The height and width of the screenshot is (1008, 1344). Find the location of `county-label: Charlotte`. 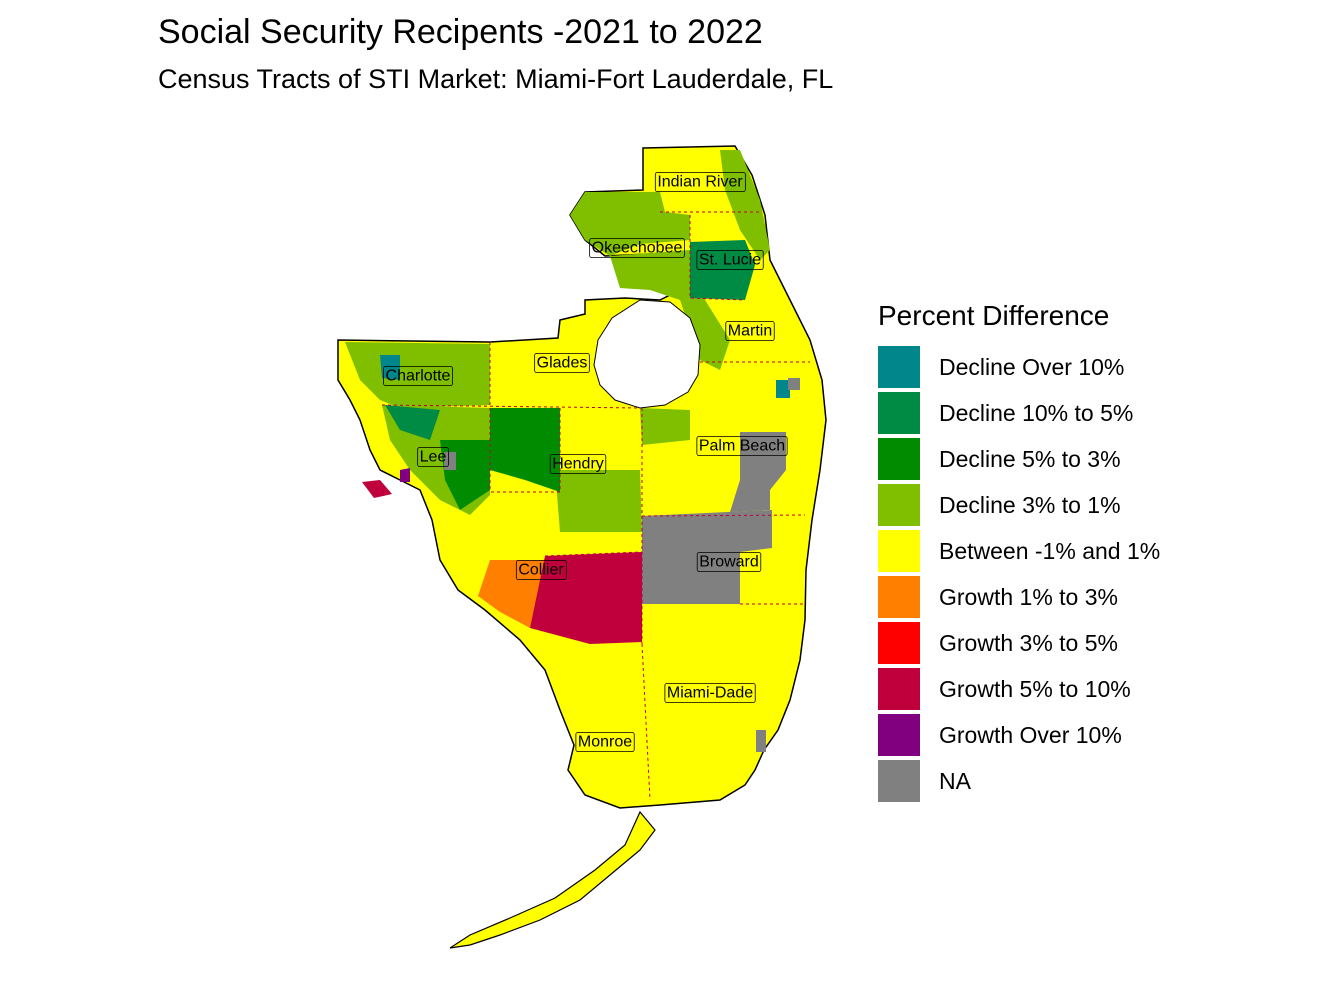

county-label: Charlotte is located at coordinates (418, 376).